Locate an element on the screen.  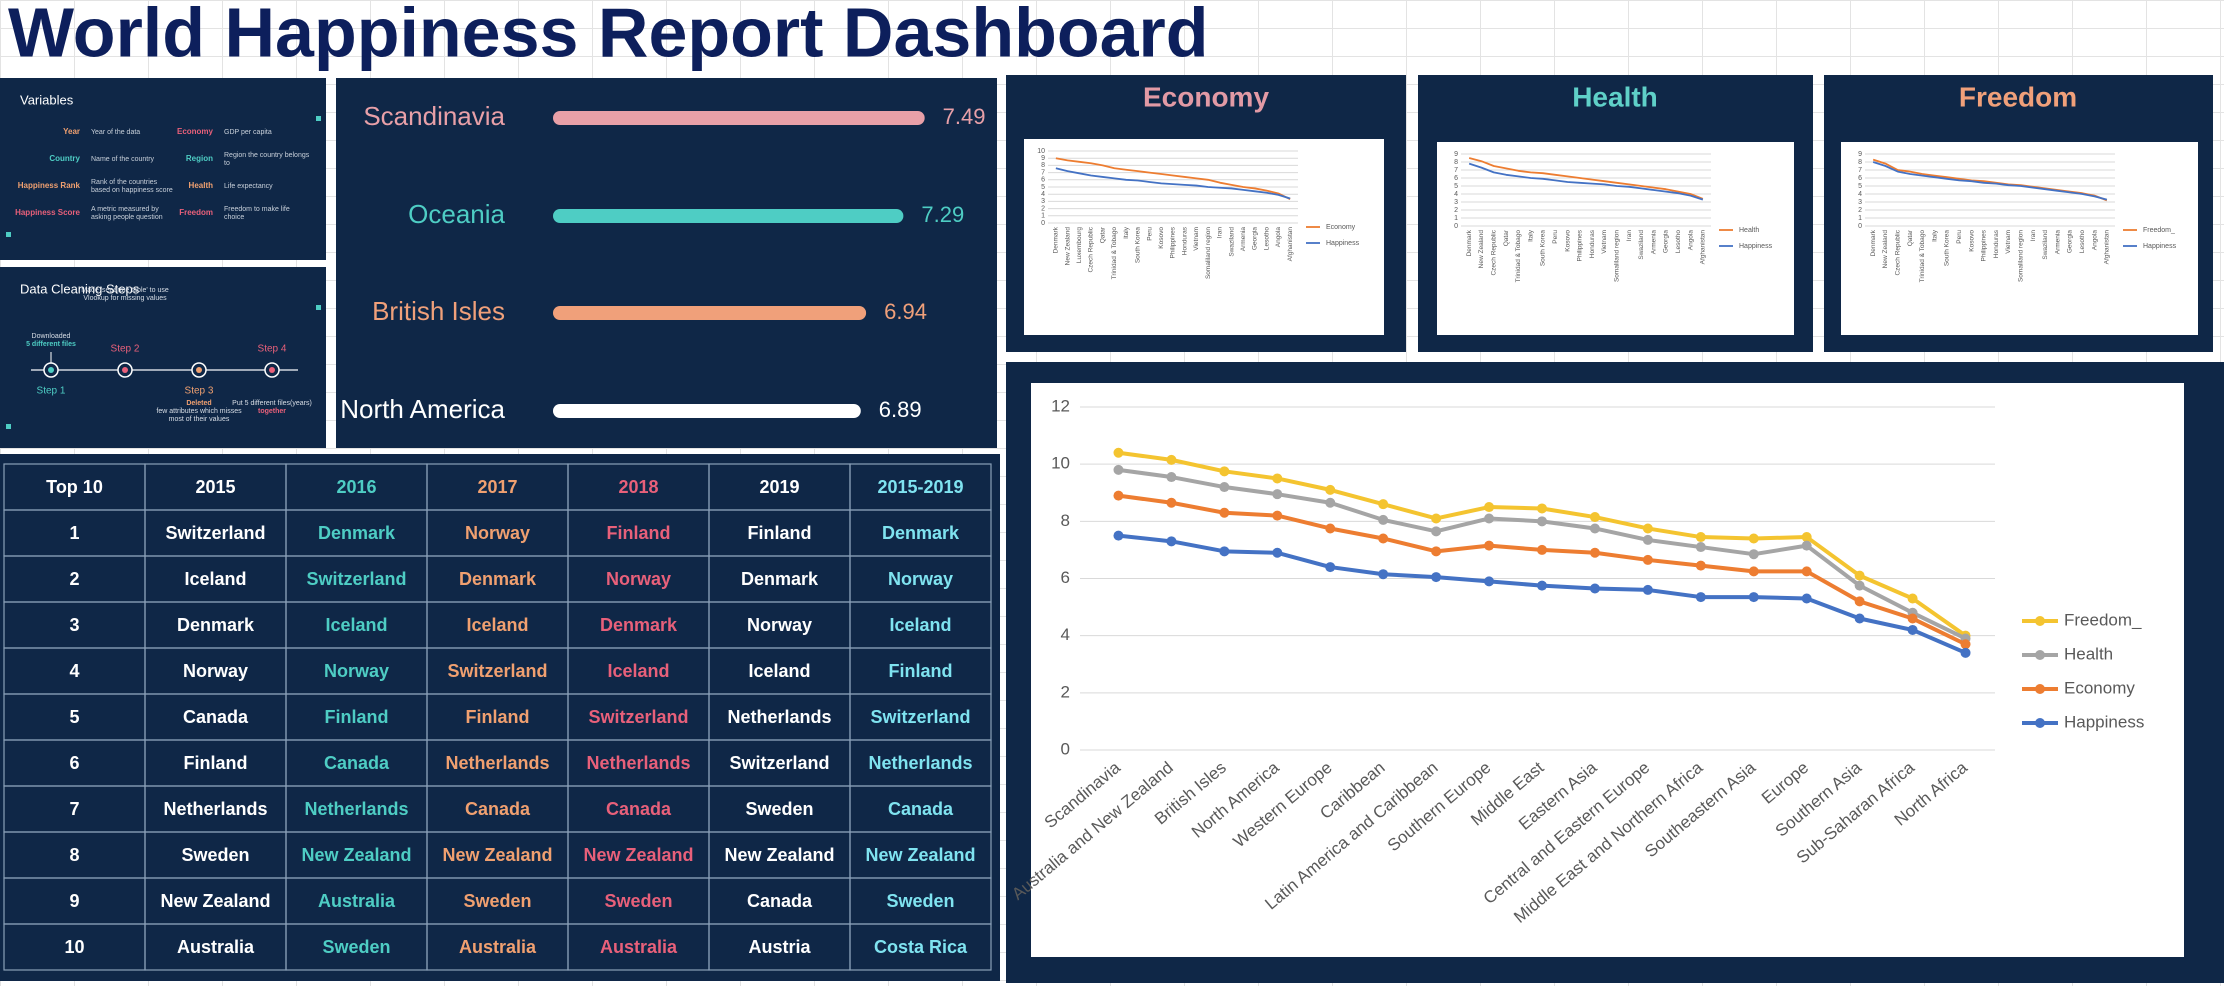
x-tick-label: Luxembourg is located at coordinates (1079, 245).